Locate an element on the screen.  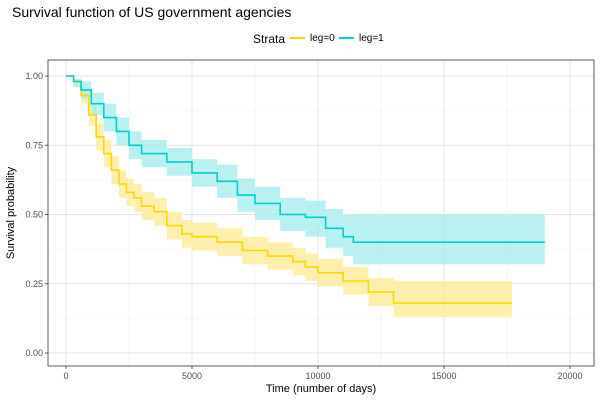
legend: Strata leg=0 leg=1 is located at coordinates (300, 40).